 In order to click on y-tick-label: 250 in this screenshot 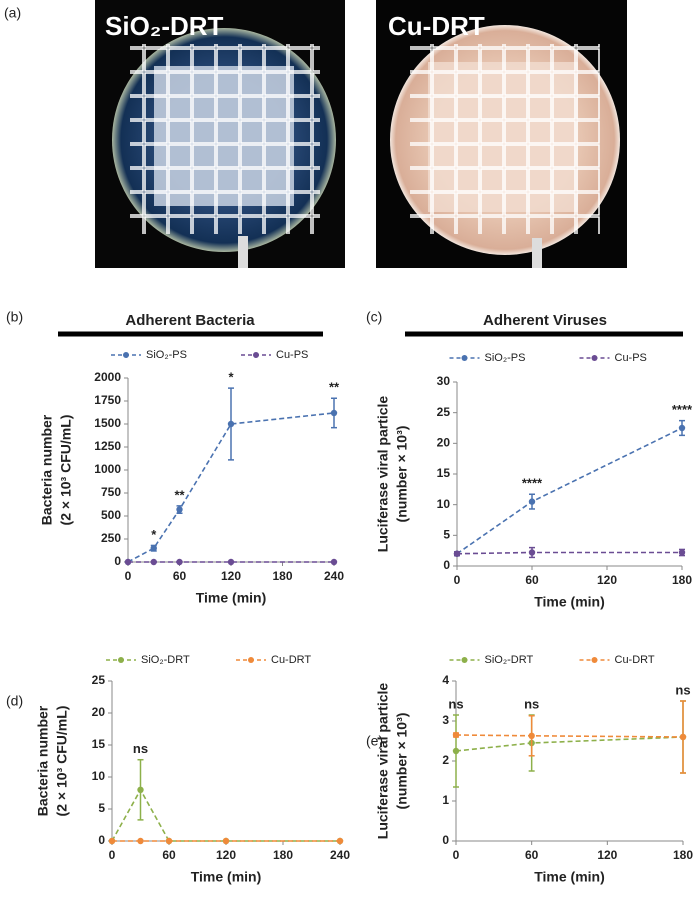, I will do `click(111, 538)`.